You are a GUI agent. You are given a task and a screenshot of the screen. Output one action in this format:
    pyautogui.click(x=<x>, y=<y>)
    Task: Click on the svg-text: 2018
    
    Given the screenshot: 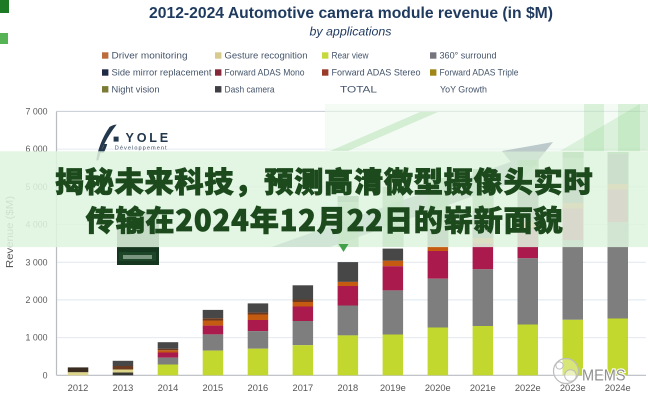 What is the action you would take?
    pyautogui.click(x=348, y=388)
    